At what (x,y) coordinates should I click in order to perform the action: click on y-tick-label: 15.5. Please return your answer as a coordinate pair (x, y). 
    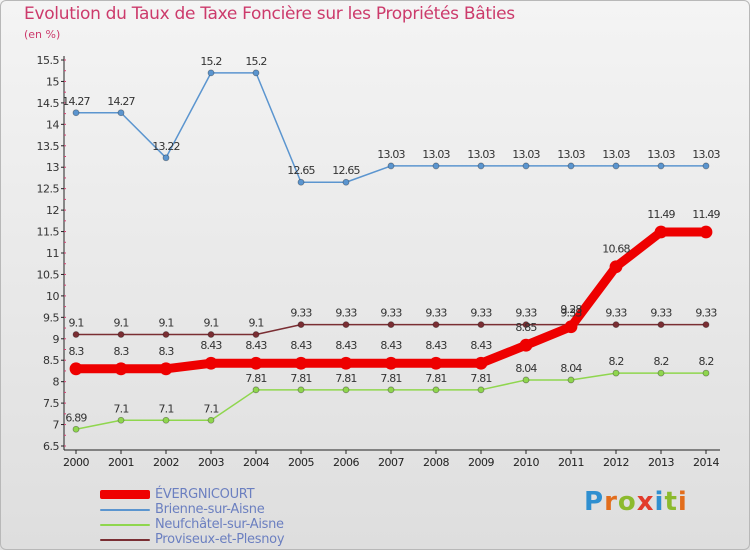
    Looking at the image, I should click on (48, 60).